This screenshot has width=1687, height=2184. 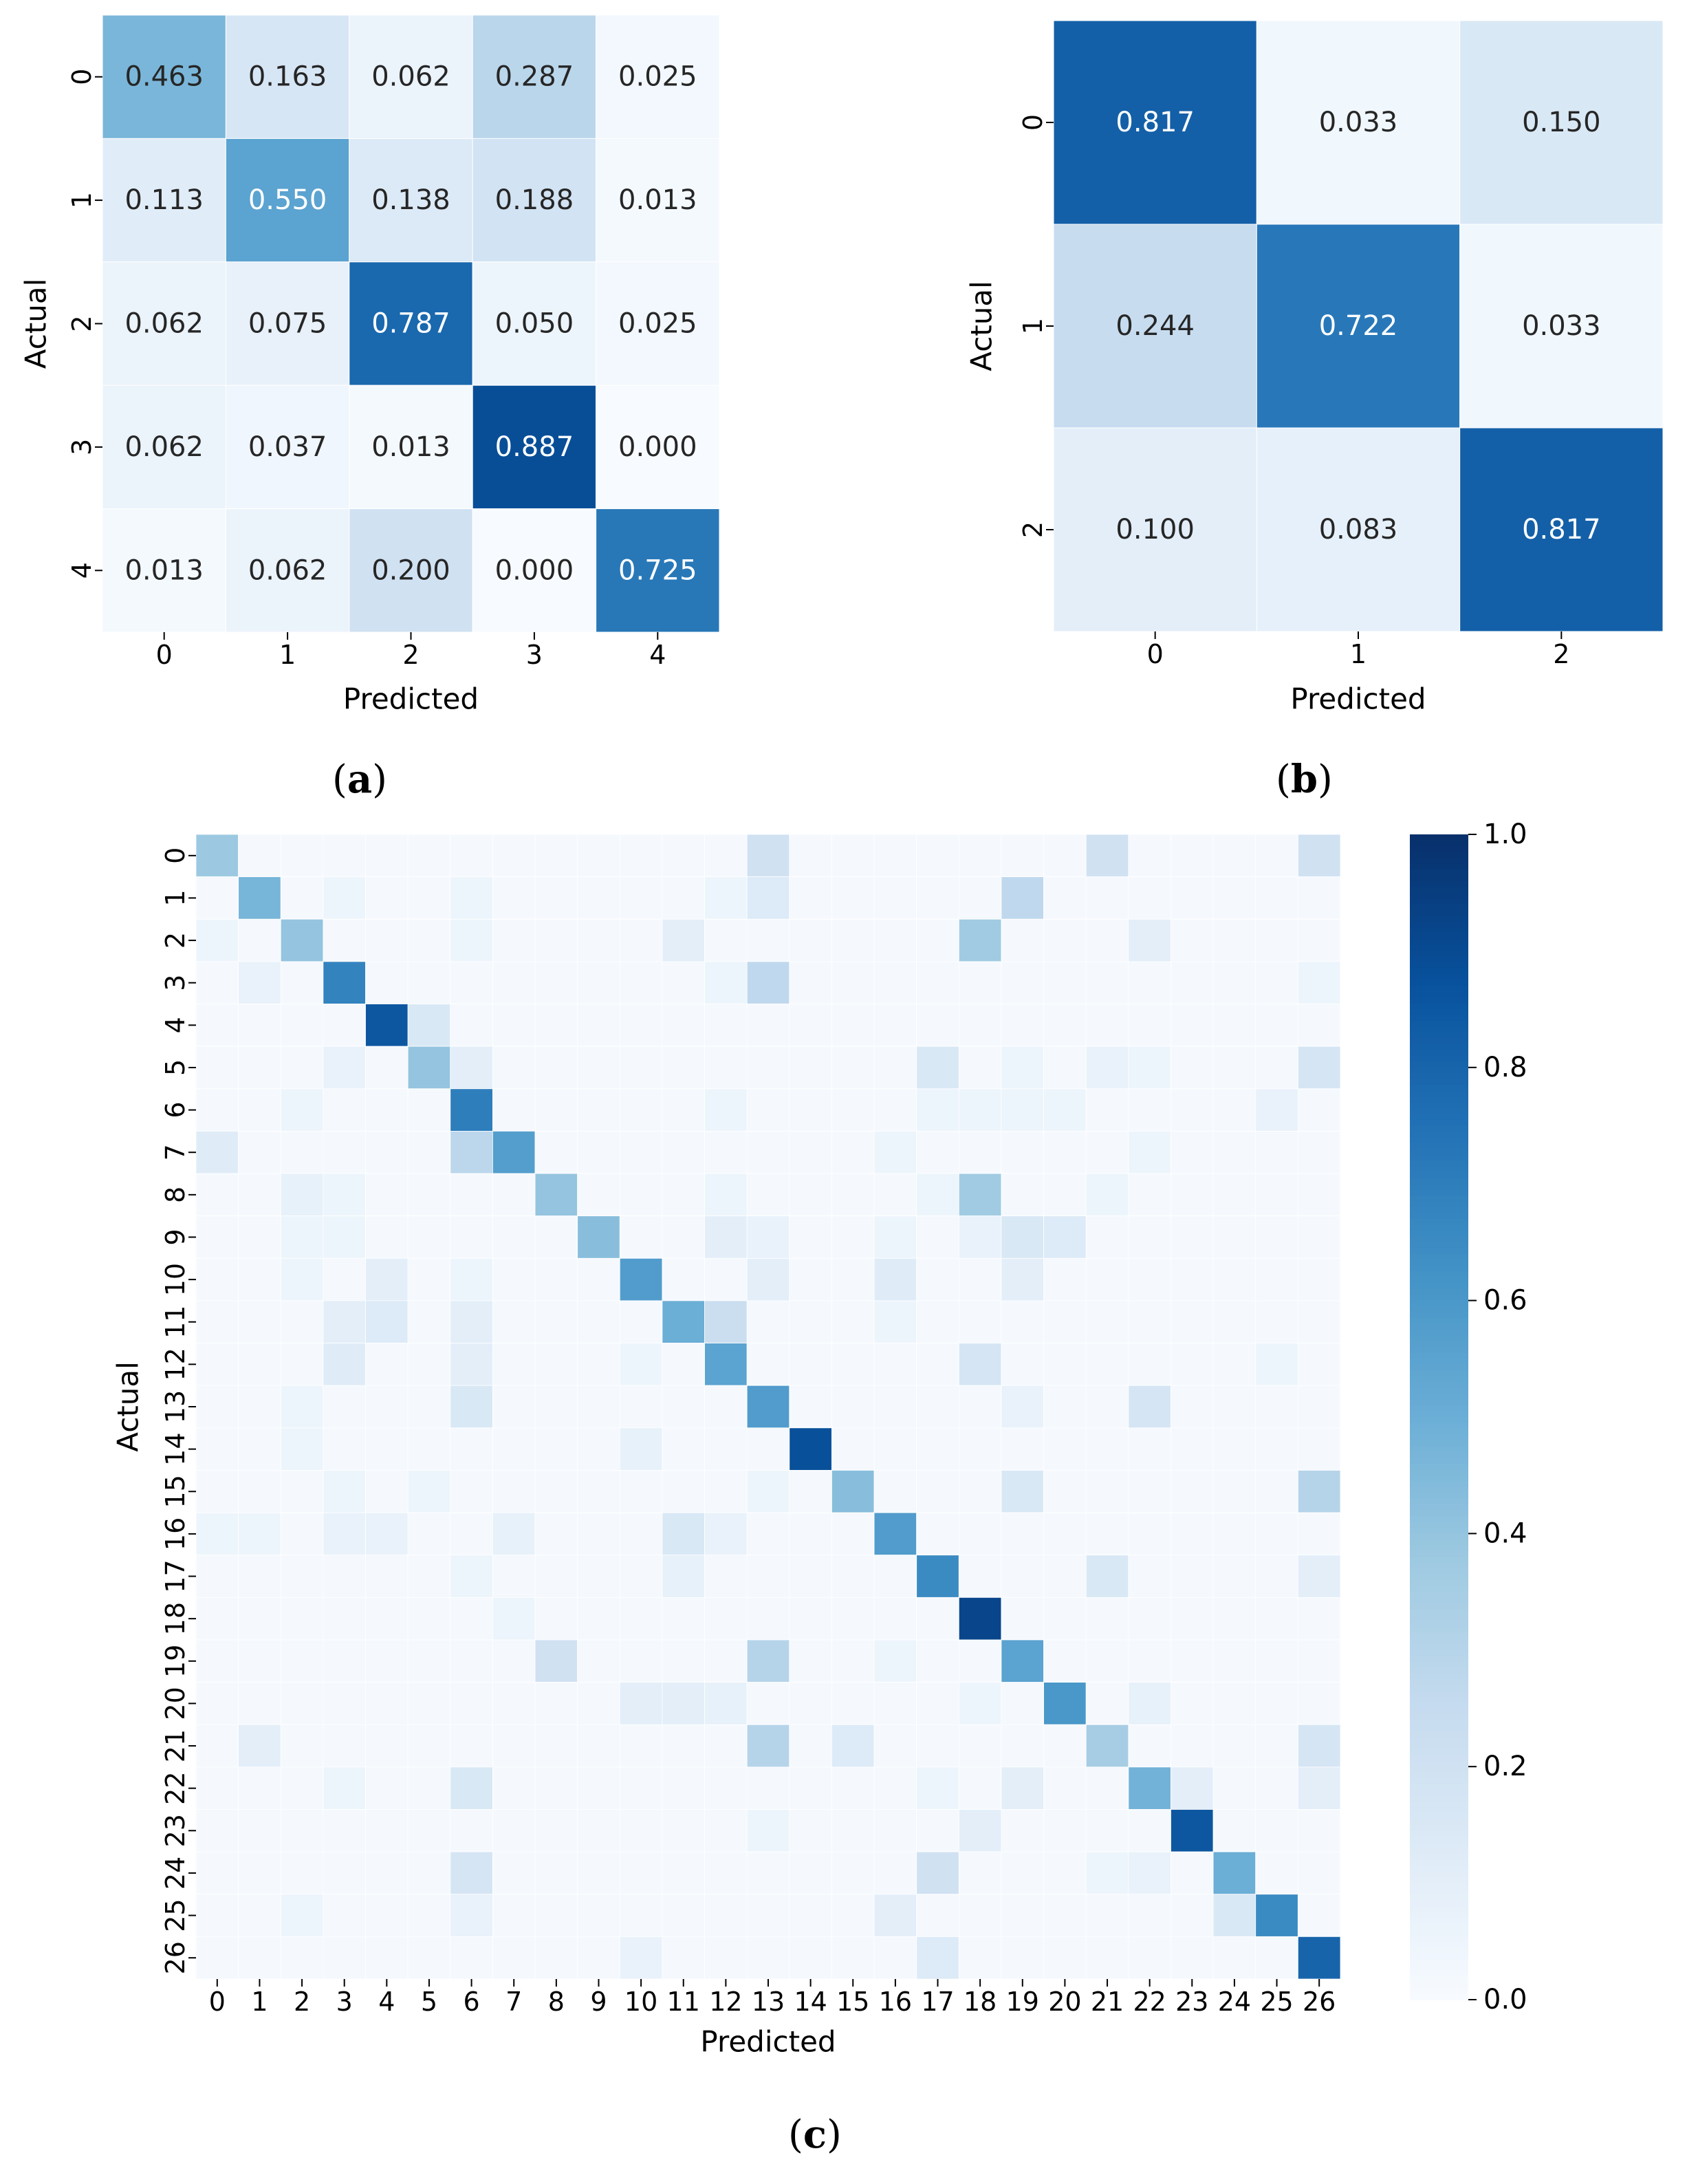 What do you see at coordinates (259, 2002) in the screenshot?
I see `c-x-tick-label-1: 1` at bounding box center [259, 2002].